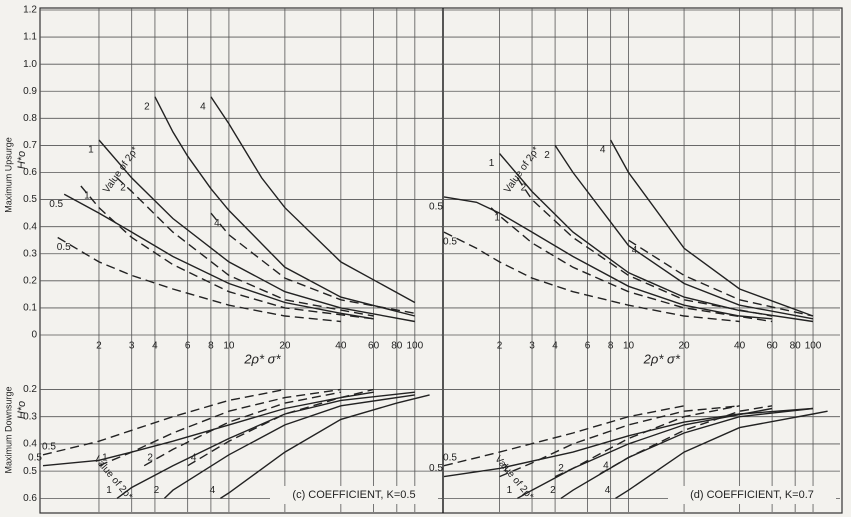  What do you see at coordinates (30, 280) in the screenshot?
I see `y-tick-label: 0.2` at bounding box center [30, 280].